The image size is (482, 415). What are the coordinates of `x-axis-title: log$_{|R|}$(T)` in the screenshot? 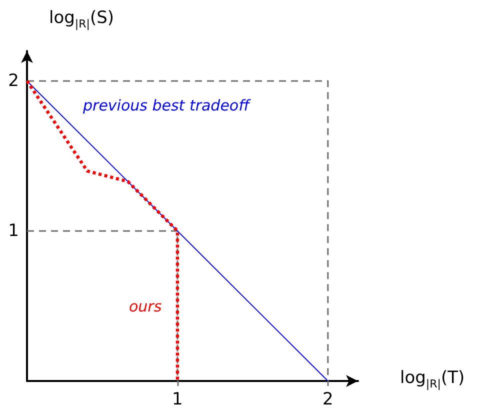 It's located at (432, 380).